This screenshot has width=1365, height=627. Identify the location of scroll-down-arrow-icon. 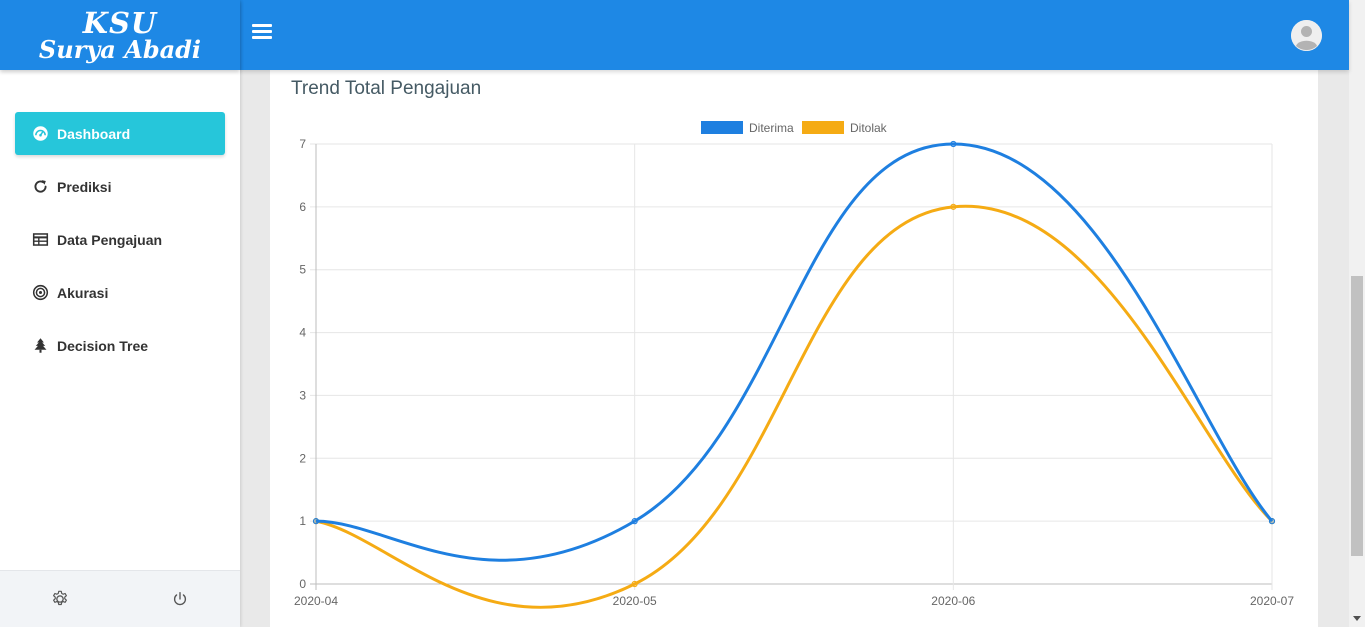
(1357, 618).